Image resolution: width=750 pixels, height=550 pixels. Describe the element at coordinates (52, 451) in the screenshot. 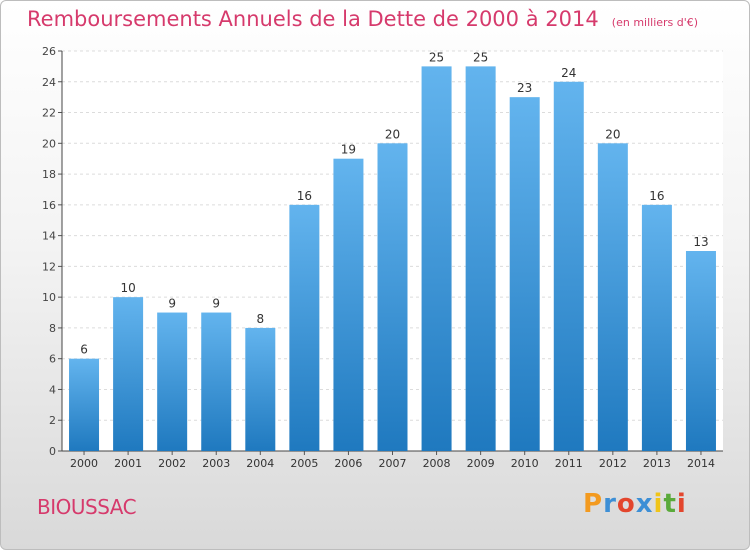

I see `y-tick-label: 0` at that location.